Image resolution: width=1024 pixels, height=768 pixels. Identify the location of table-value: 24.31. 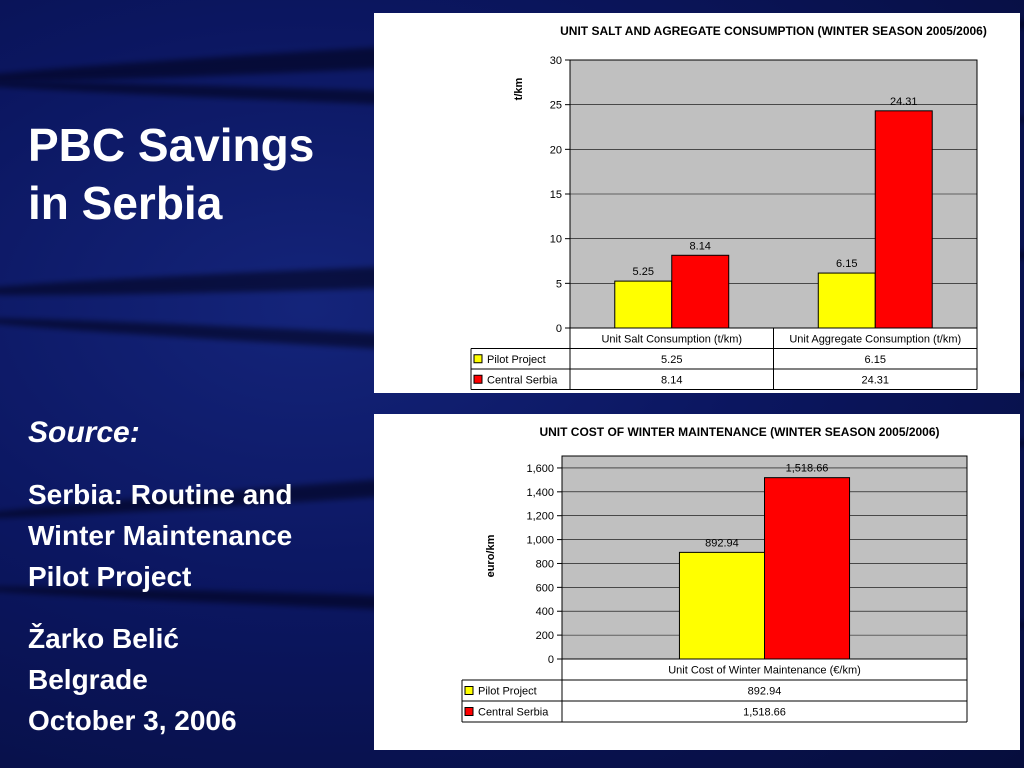
(875, 380).